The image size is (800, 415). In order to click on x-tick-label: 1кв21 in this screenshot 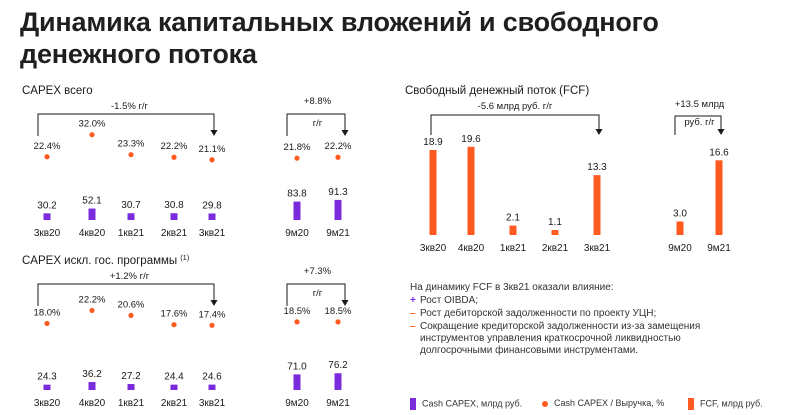, I will do `click(513, 248)`.